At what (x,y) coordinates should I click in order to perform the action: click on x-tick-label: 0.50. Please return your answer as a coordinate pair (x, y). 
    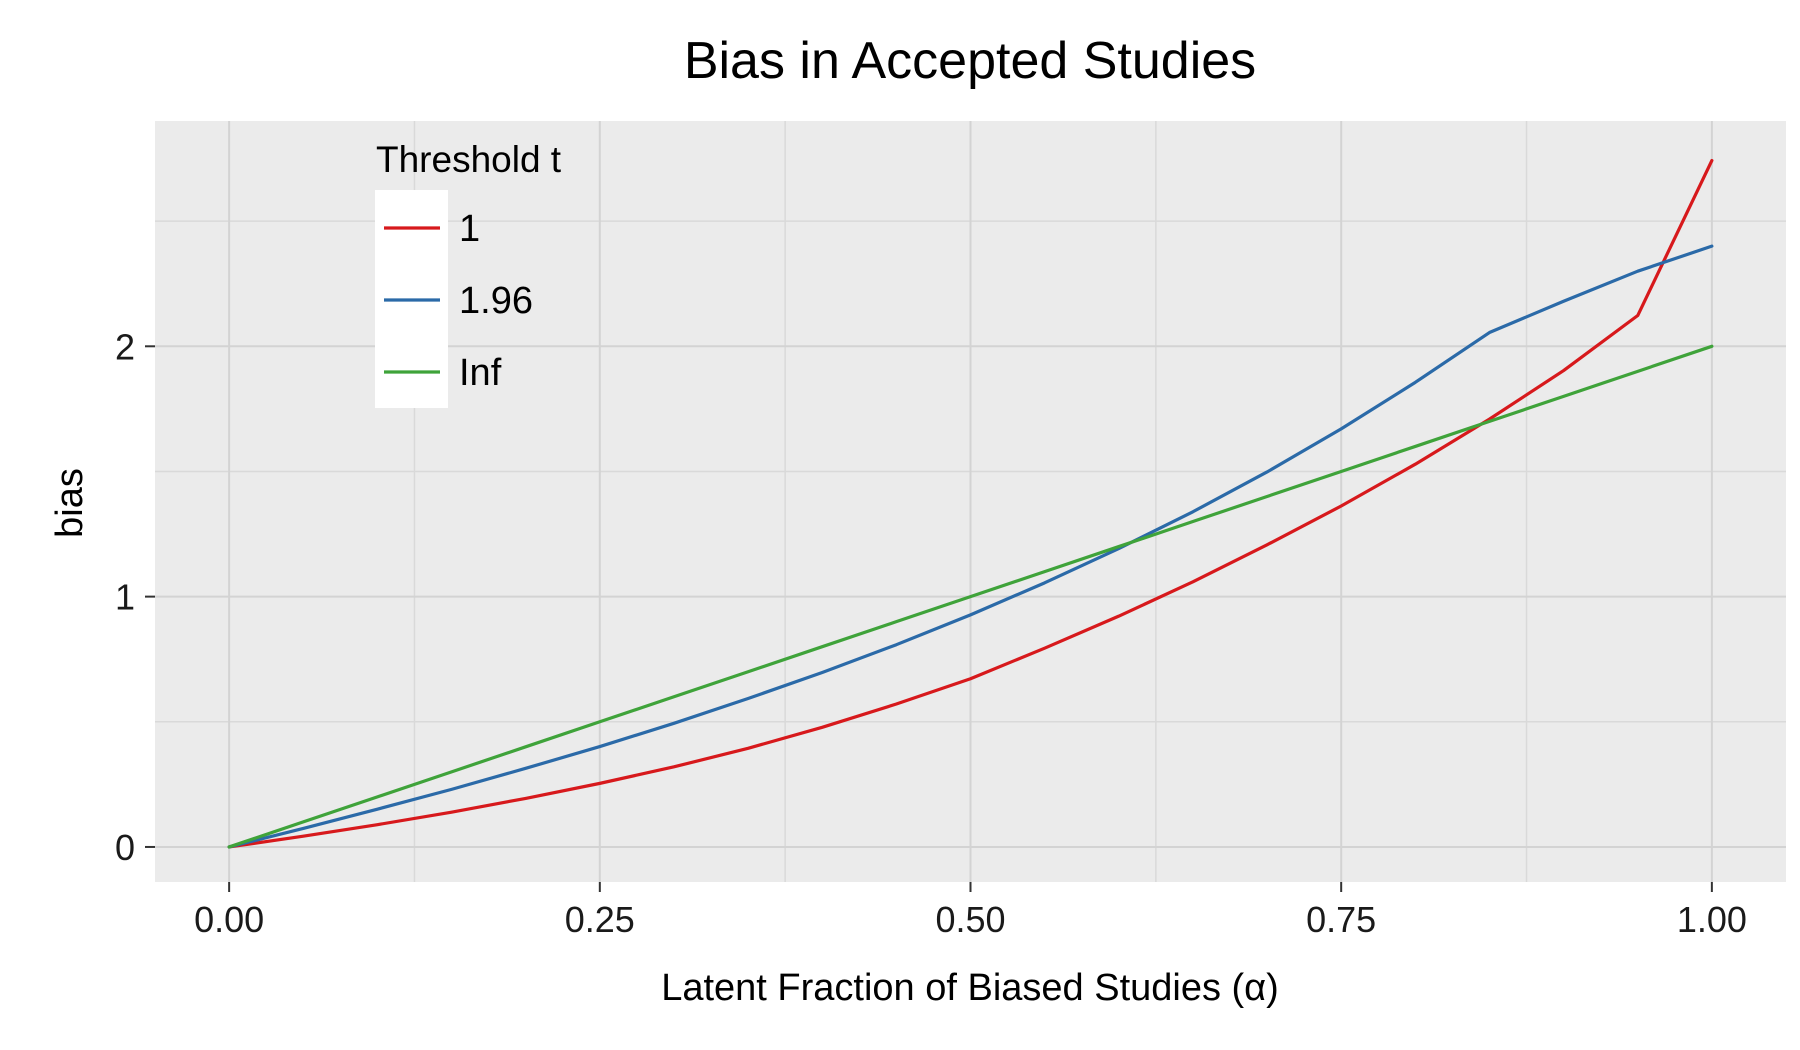
    Looking at the image, I should click on (970, 919).